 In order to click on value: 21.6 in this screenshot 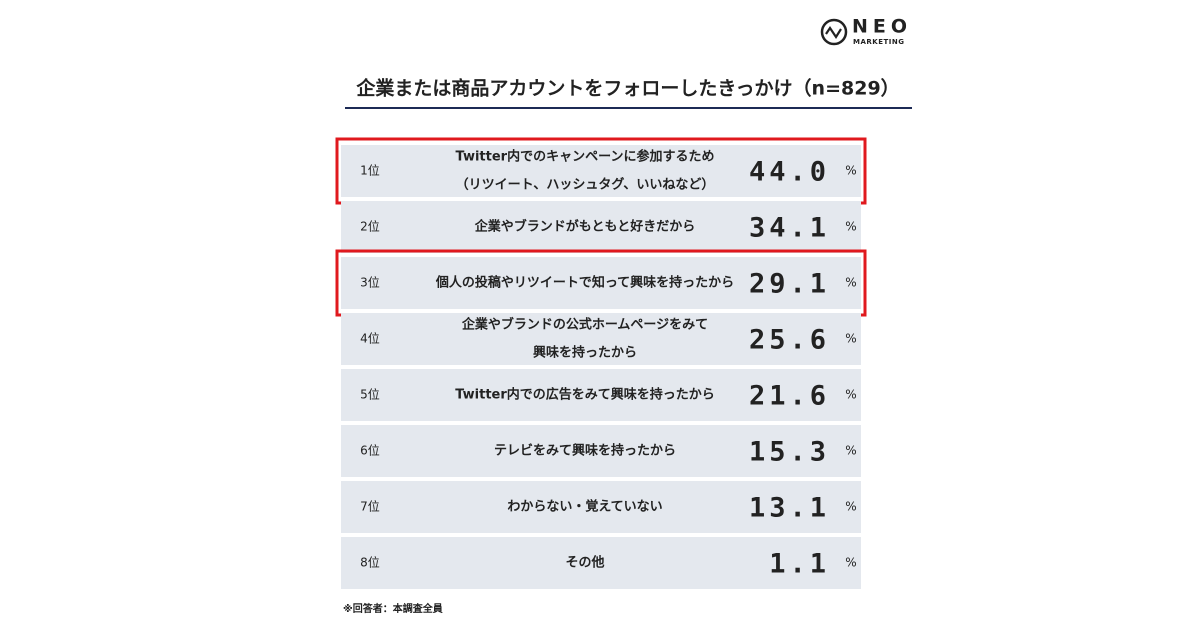, I will do `click(789, 396)`.